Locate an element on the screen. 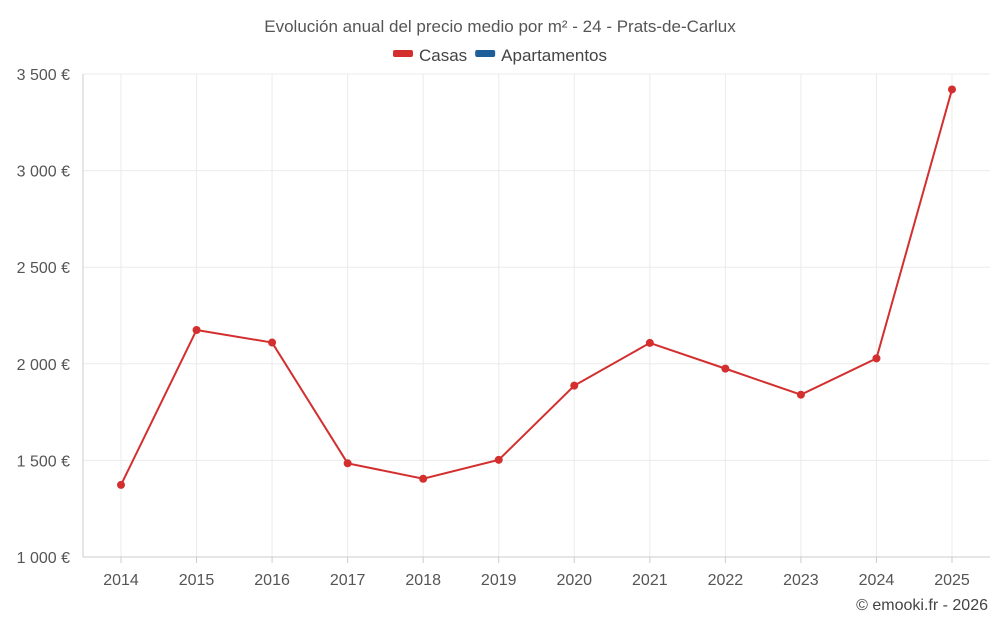 Image resolution: width=1000 pixels, height=625 pixels. credit-text: © emooki.fr - 2026 is located at coordinates (922, 605).